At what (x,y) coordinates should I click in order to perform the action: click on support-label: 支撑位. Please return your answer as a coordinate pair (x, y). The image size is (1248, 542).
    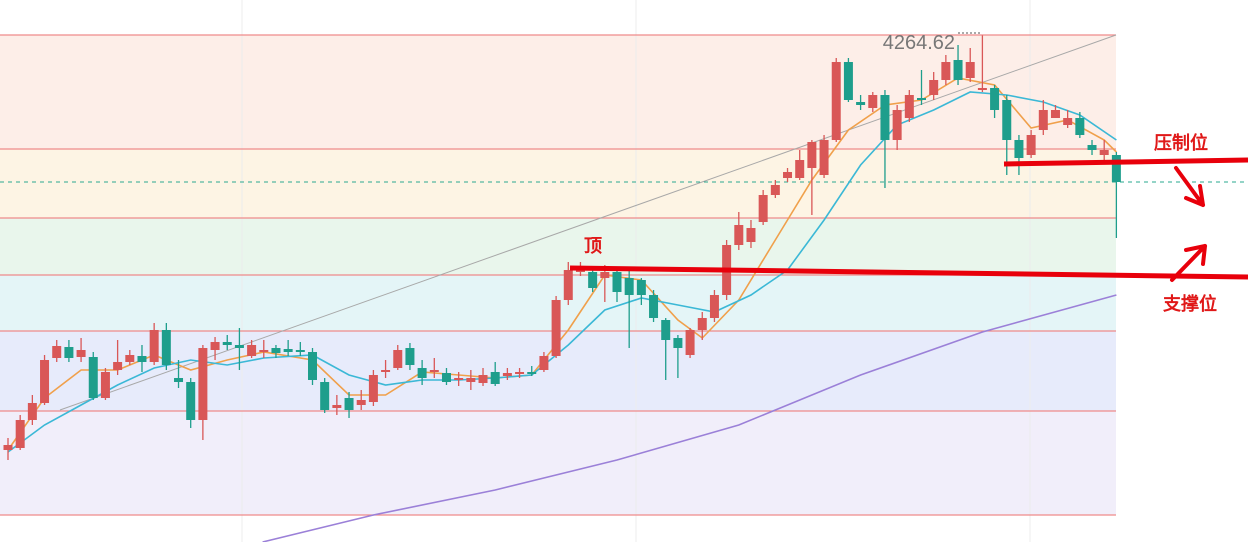
    Looking at the image, I should click on (1189, 304).